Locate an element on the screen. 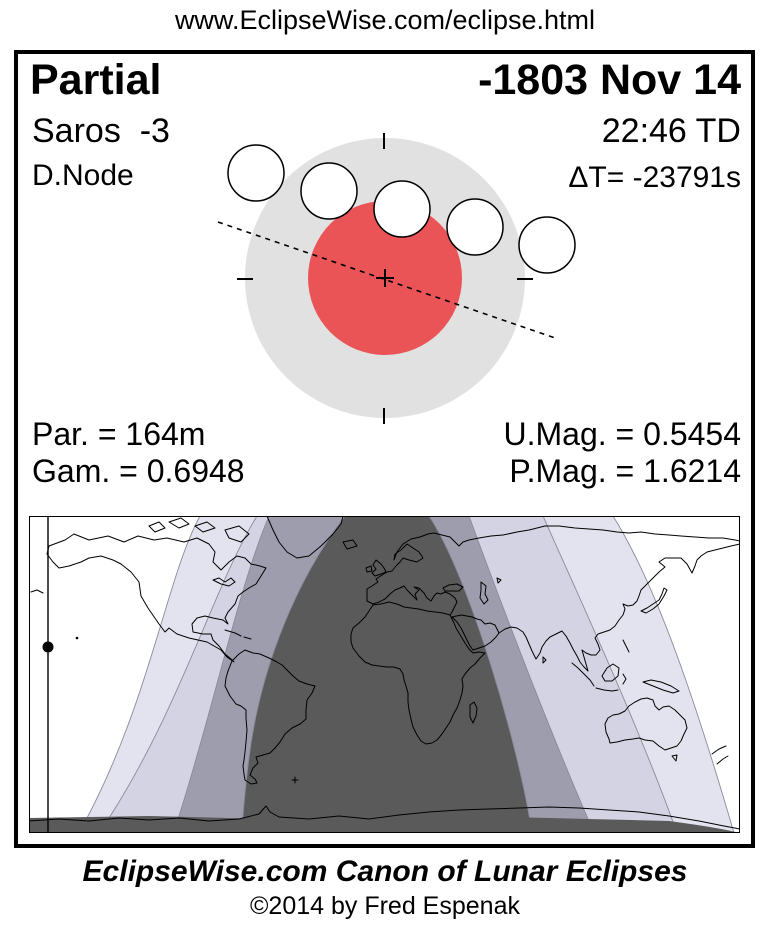  coast-small-islands is located at coordinates (164, 686).